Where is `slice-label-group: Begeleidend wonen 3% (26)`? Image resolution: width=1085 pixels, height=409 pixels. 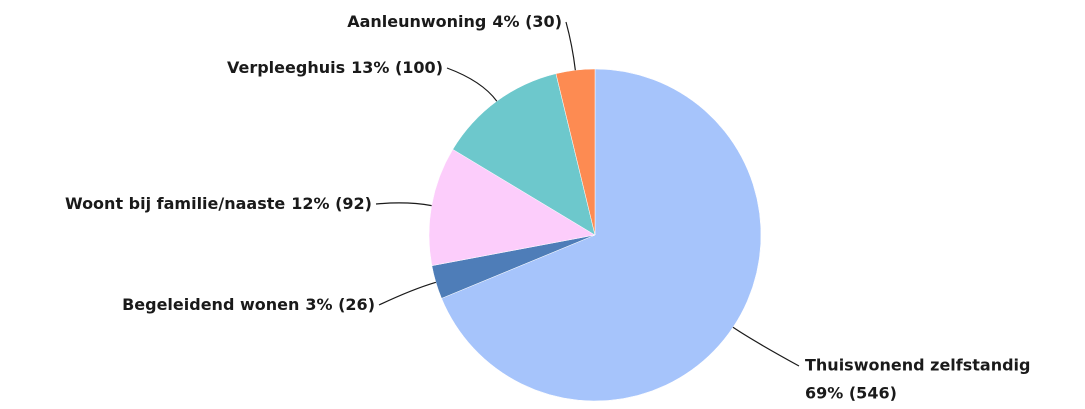
slice-label-group: Begeleidend wonen 3% (26) is located at coordinates (248, 304).